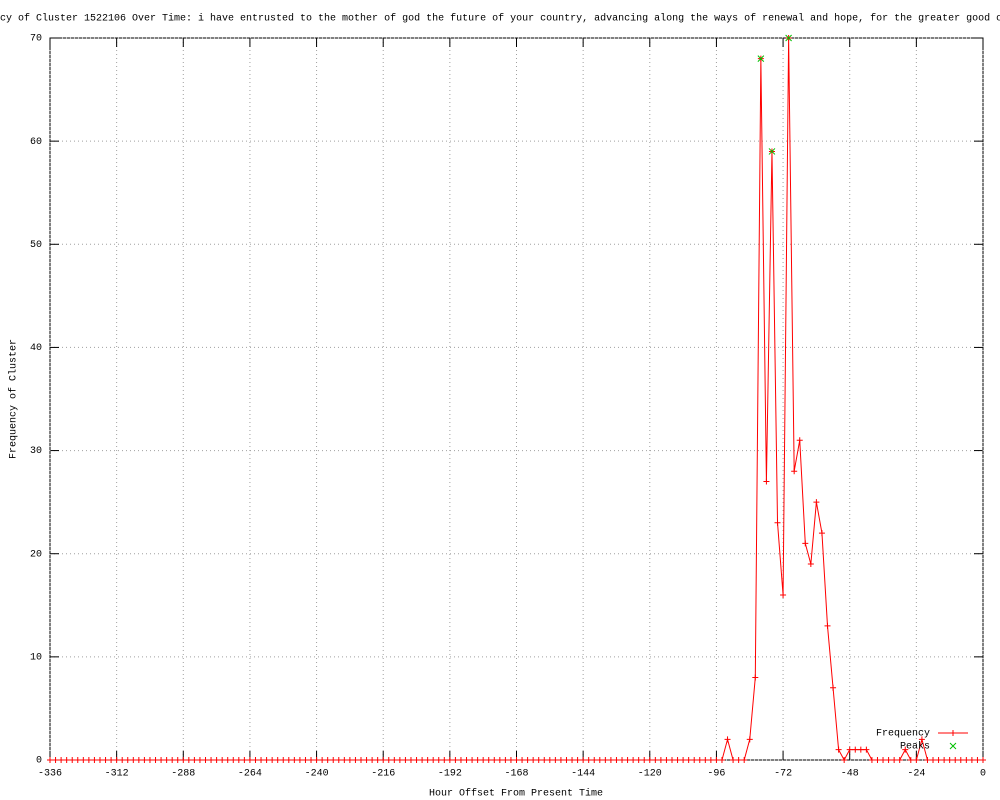  I want to click on y-tick-label: 20, so click(36, 554).